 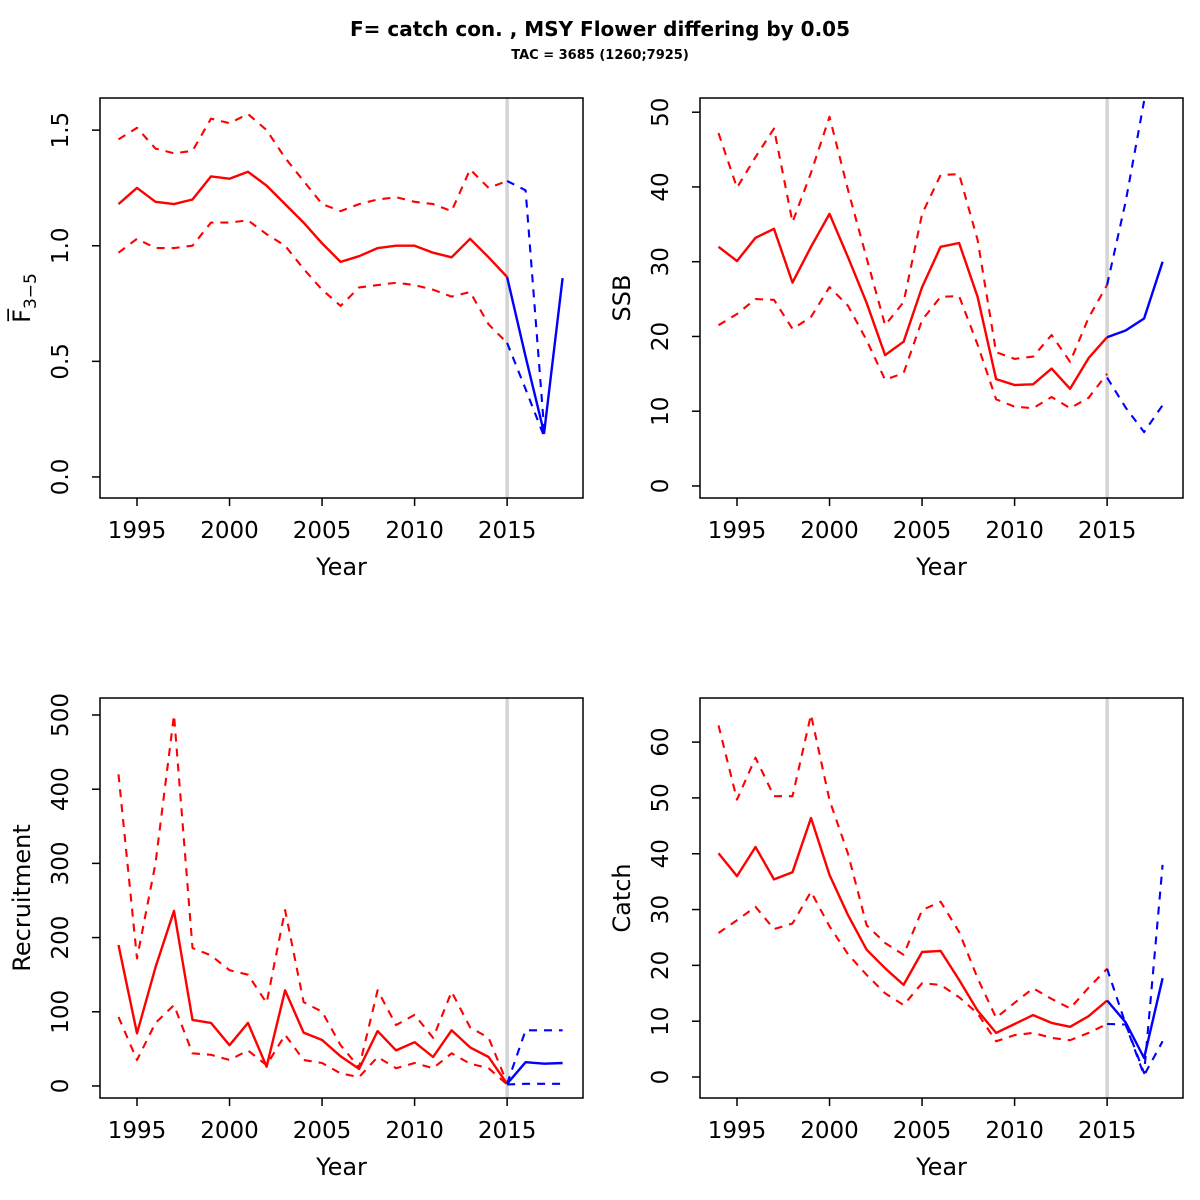 I want to click on recruitment-y-axis-label: Recruitment, so click(x=22, y=897).